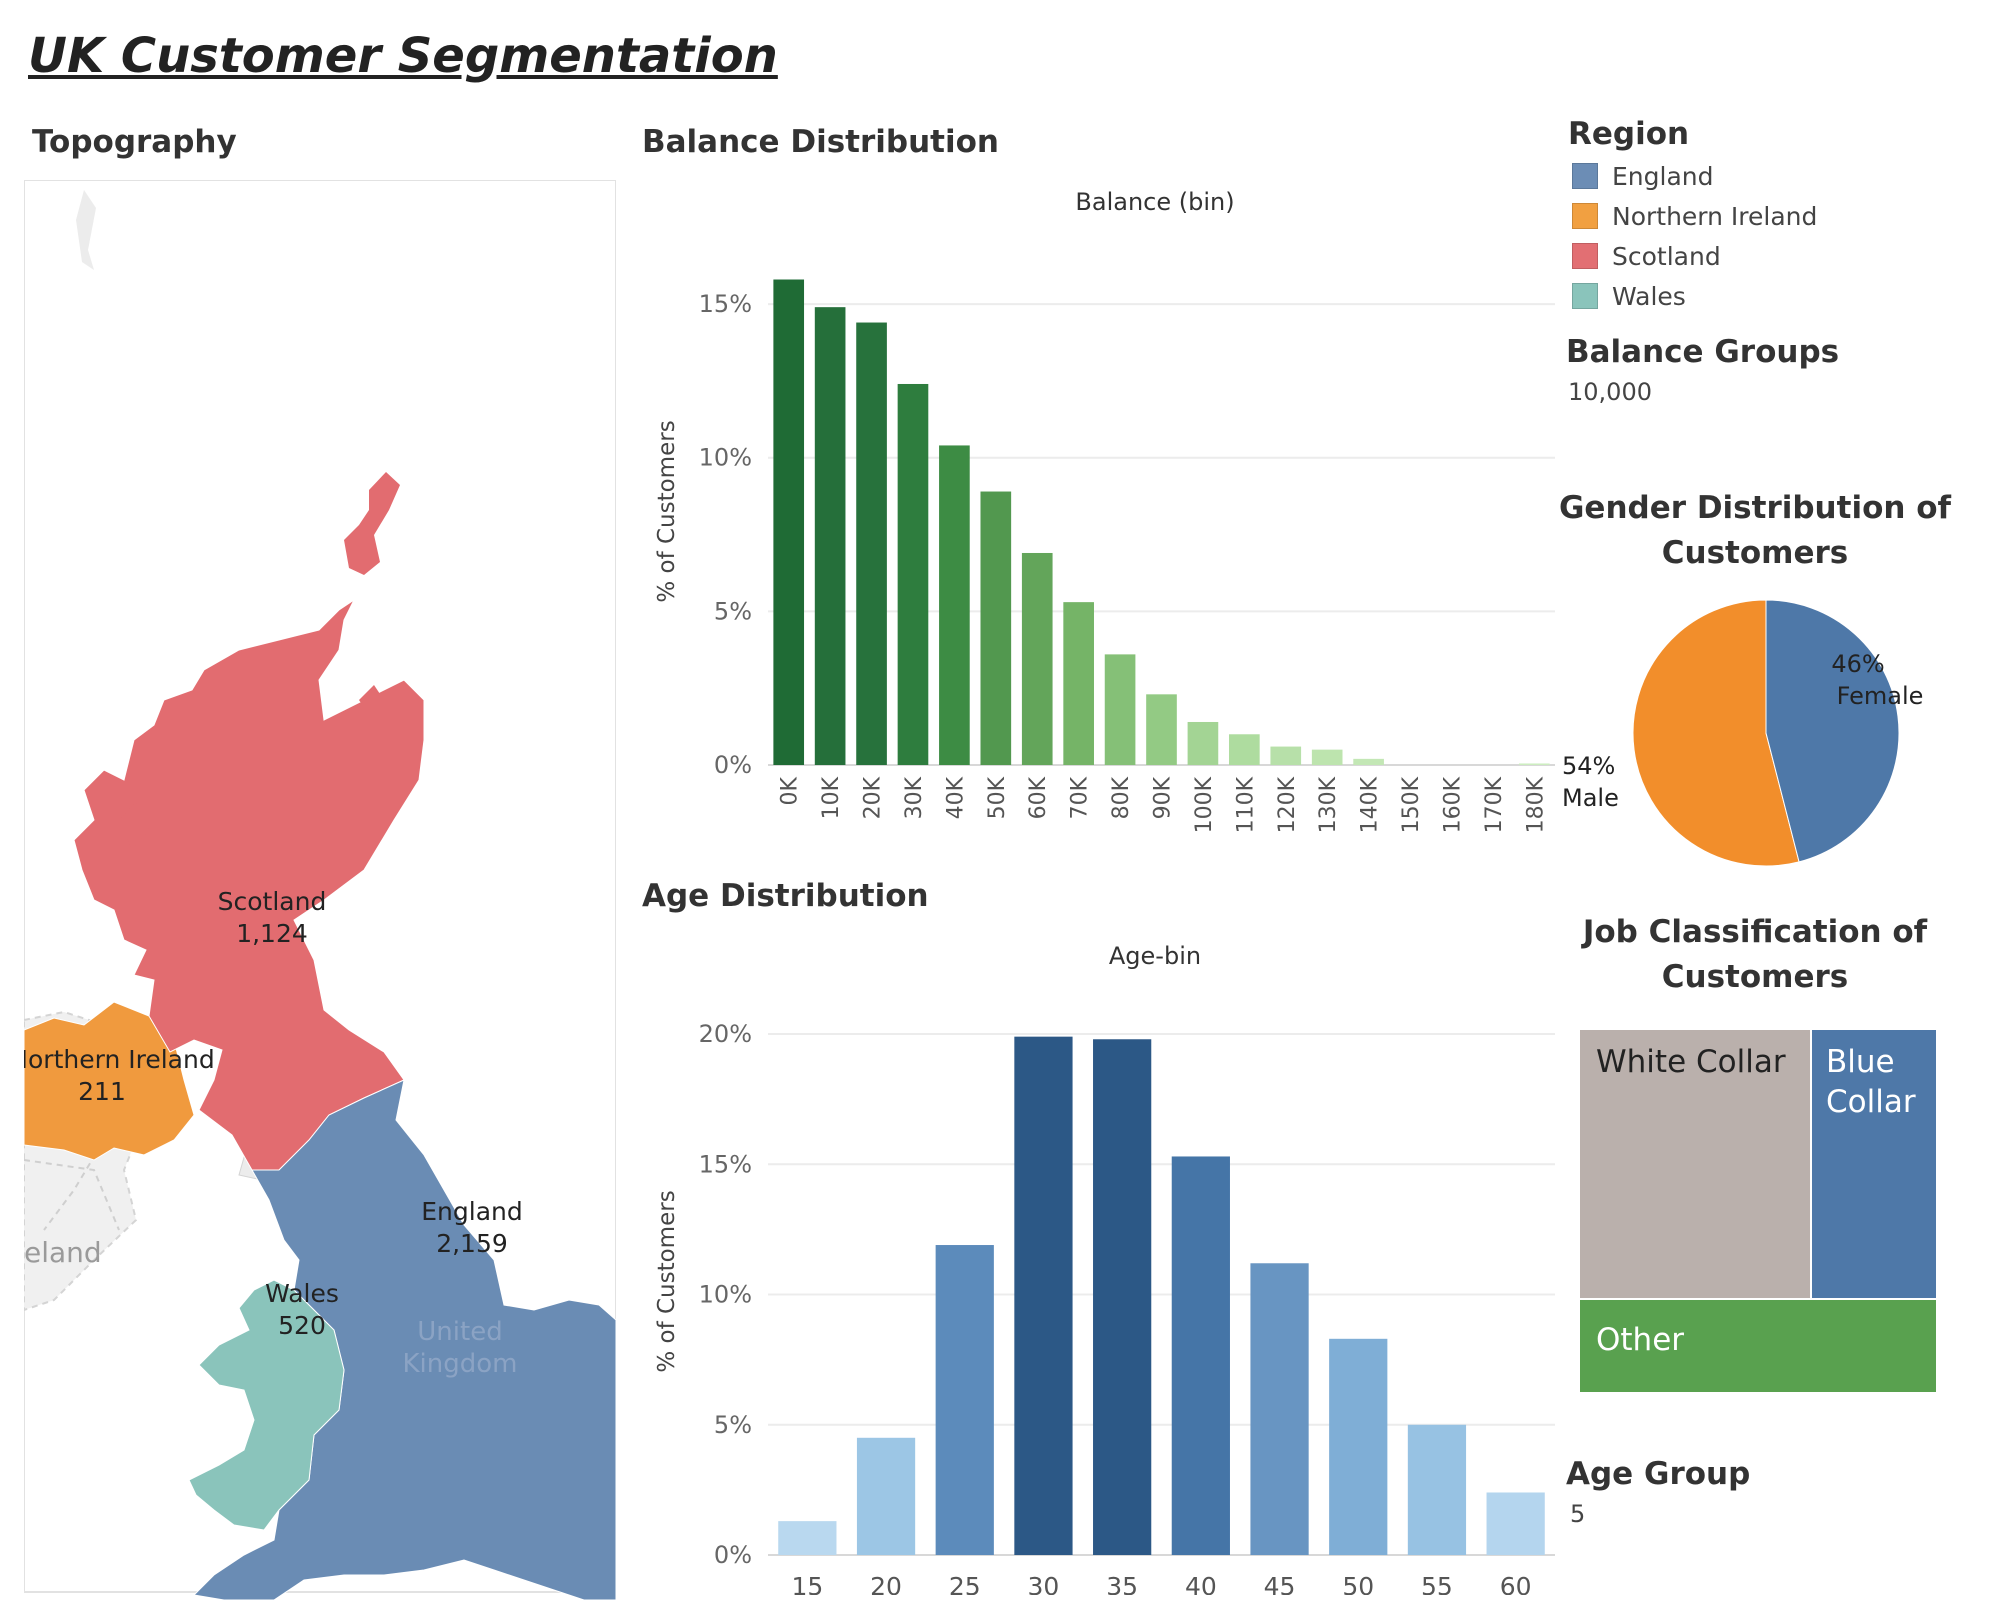  I want to click on legend-item-wales: Wales, so click(1694, 296).